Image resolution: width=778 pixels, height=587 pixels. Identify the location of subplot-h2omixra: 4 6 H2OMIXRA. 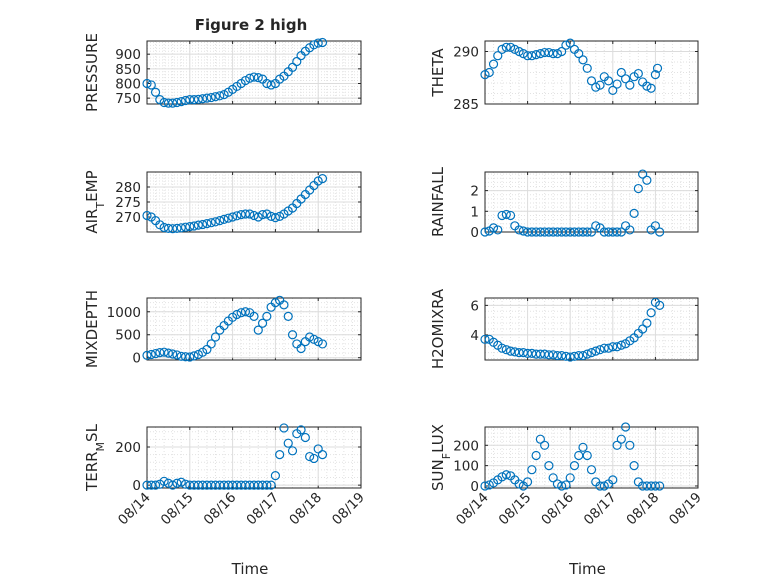
(564, 328).